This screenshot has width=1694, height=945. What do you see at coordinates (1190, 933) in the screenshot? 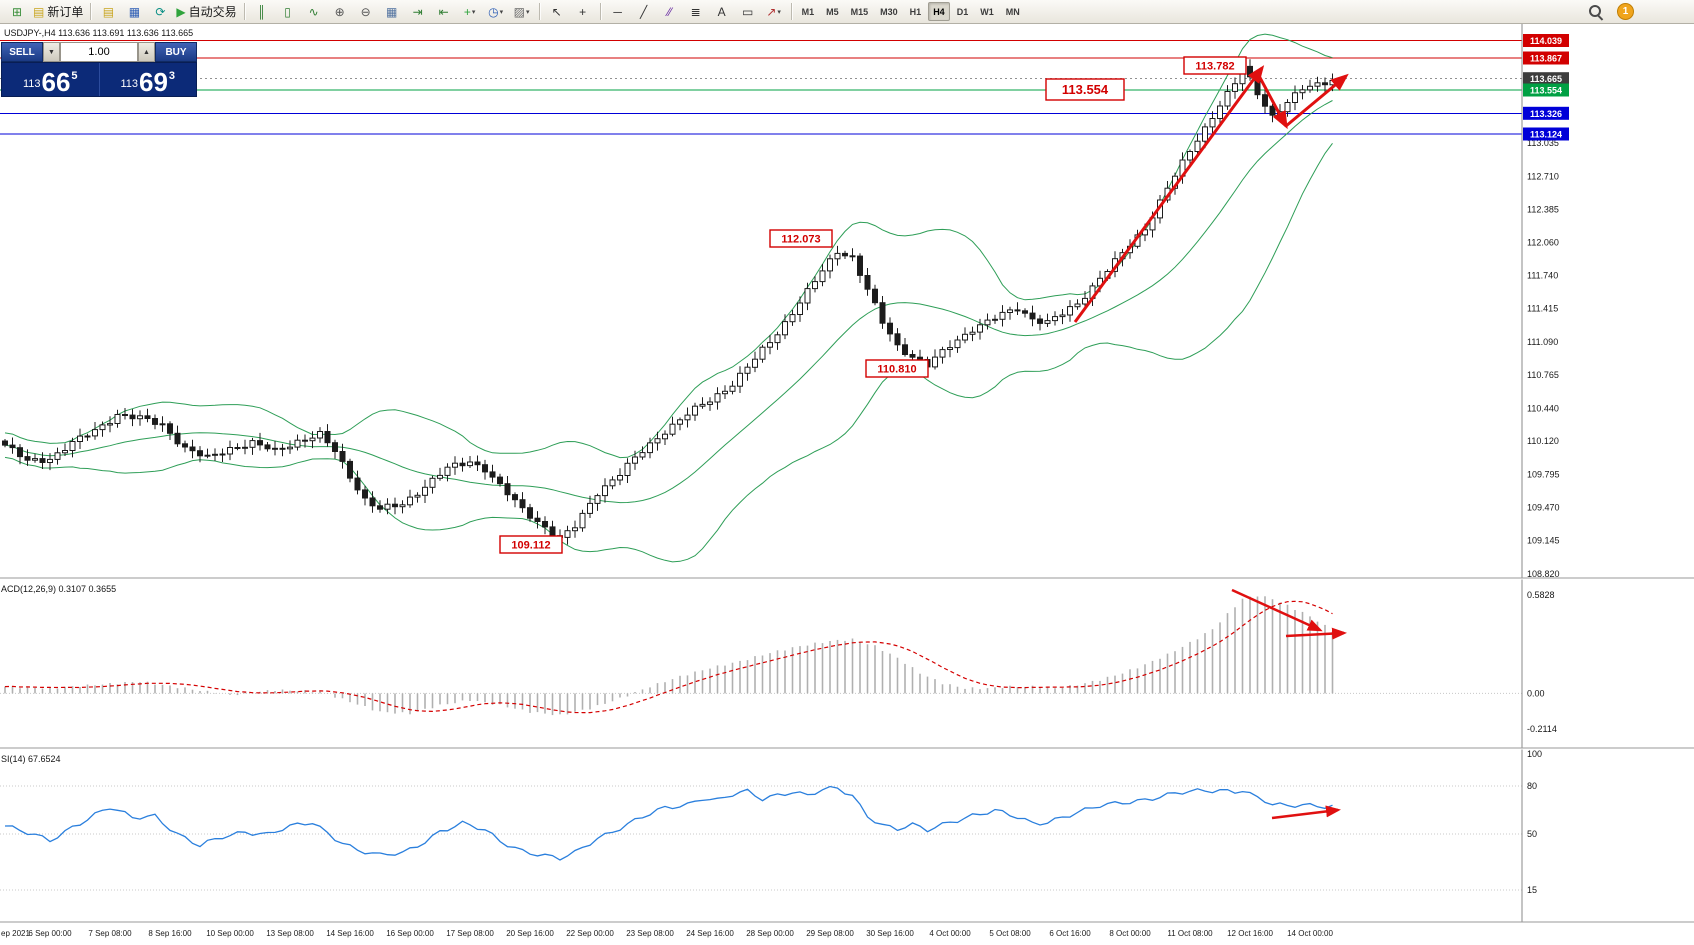
I see `svg-text: 11 Oct 08:00` at bounding box center [1190, 933].